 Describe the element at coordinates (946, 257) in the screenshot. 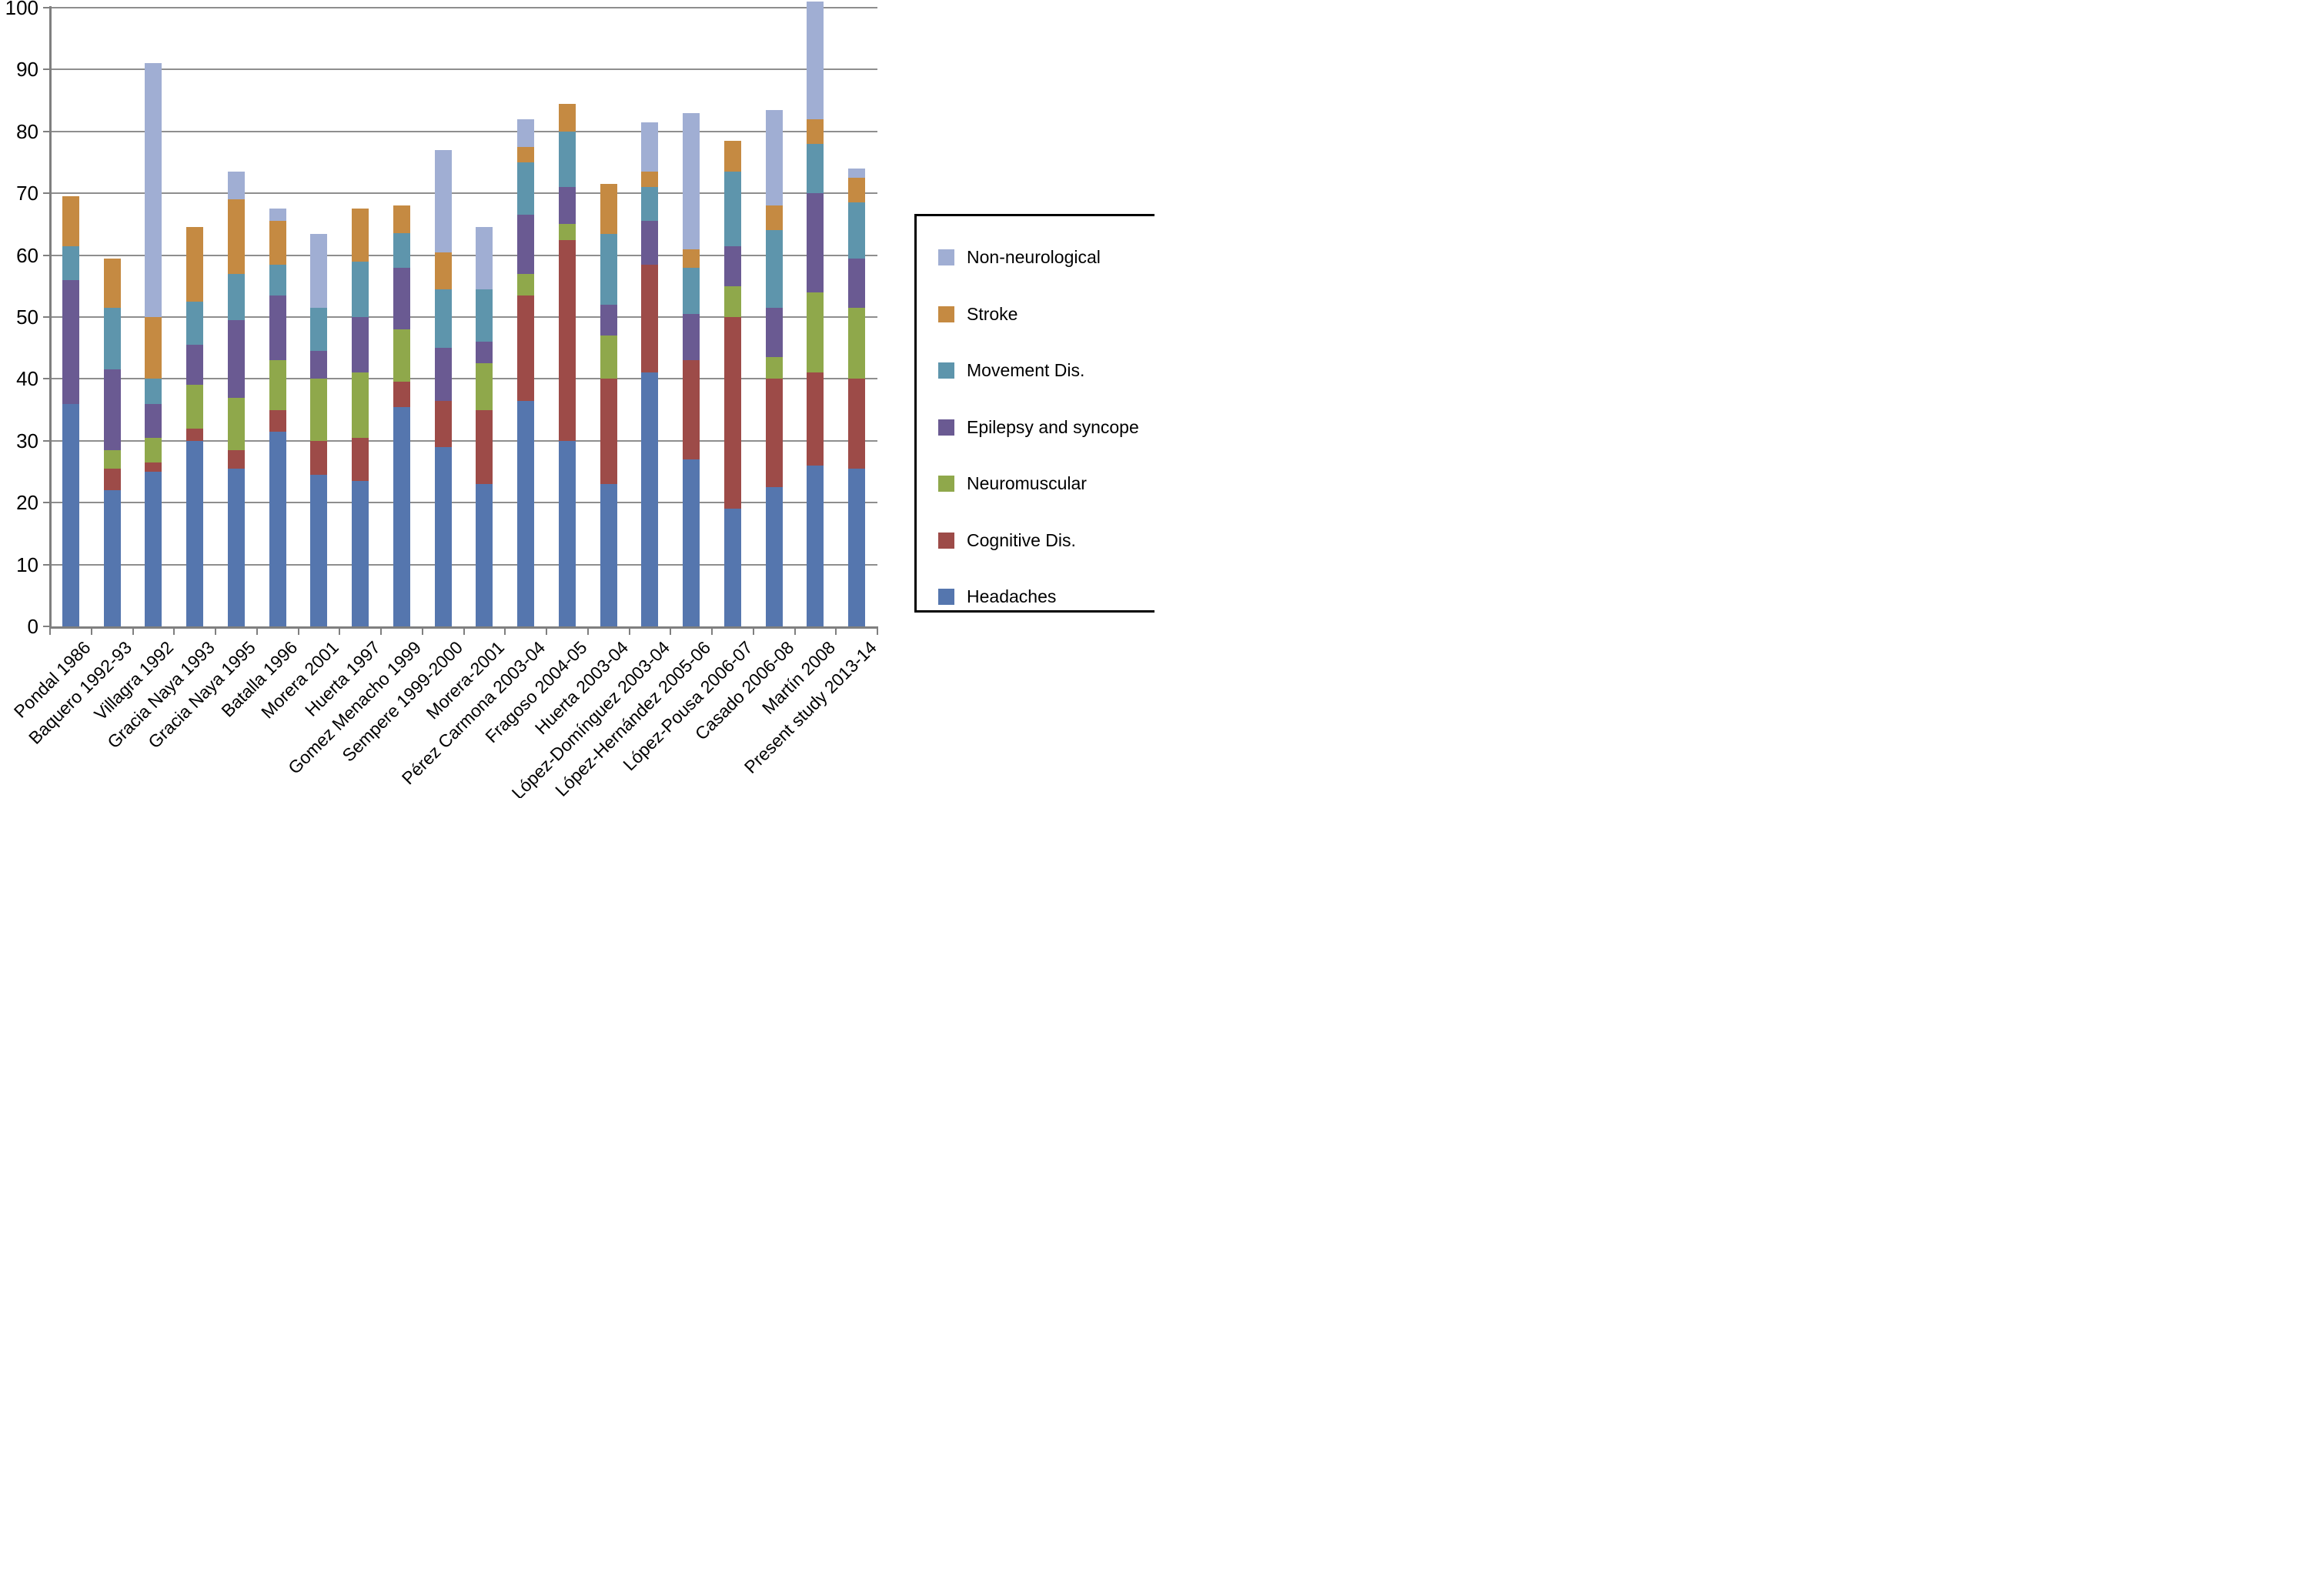

I see `legend-swatch-Non-neurological` at that location.